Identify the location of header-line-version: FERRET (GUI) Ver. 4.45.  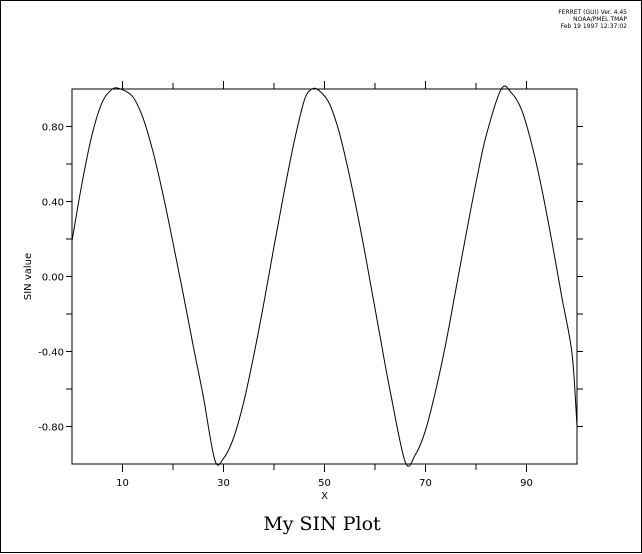
(592, 12).